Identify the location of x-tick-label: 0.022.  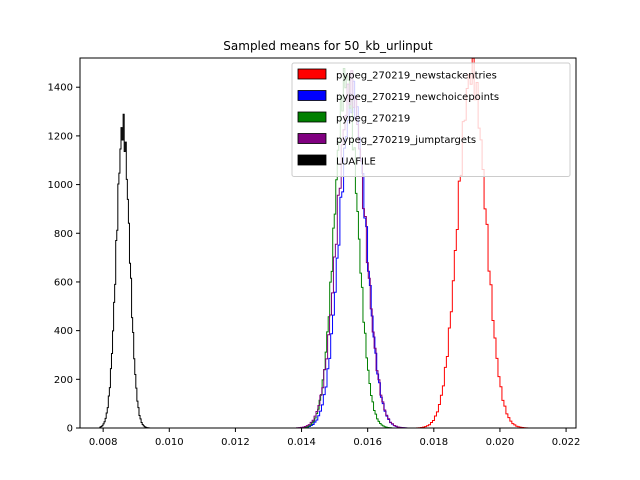
(566, 442).